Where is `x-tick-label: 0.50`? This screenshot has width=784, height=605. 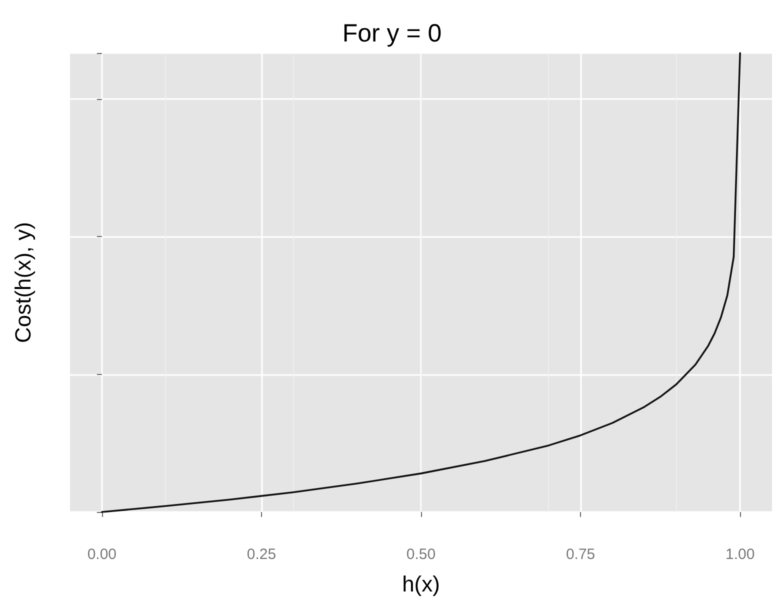 x-tick-label: 0.50 is located at coordinates (421, 554).